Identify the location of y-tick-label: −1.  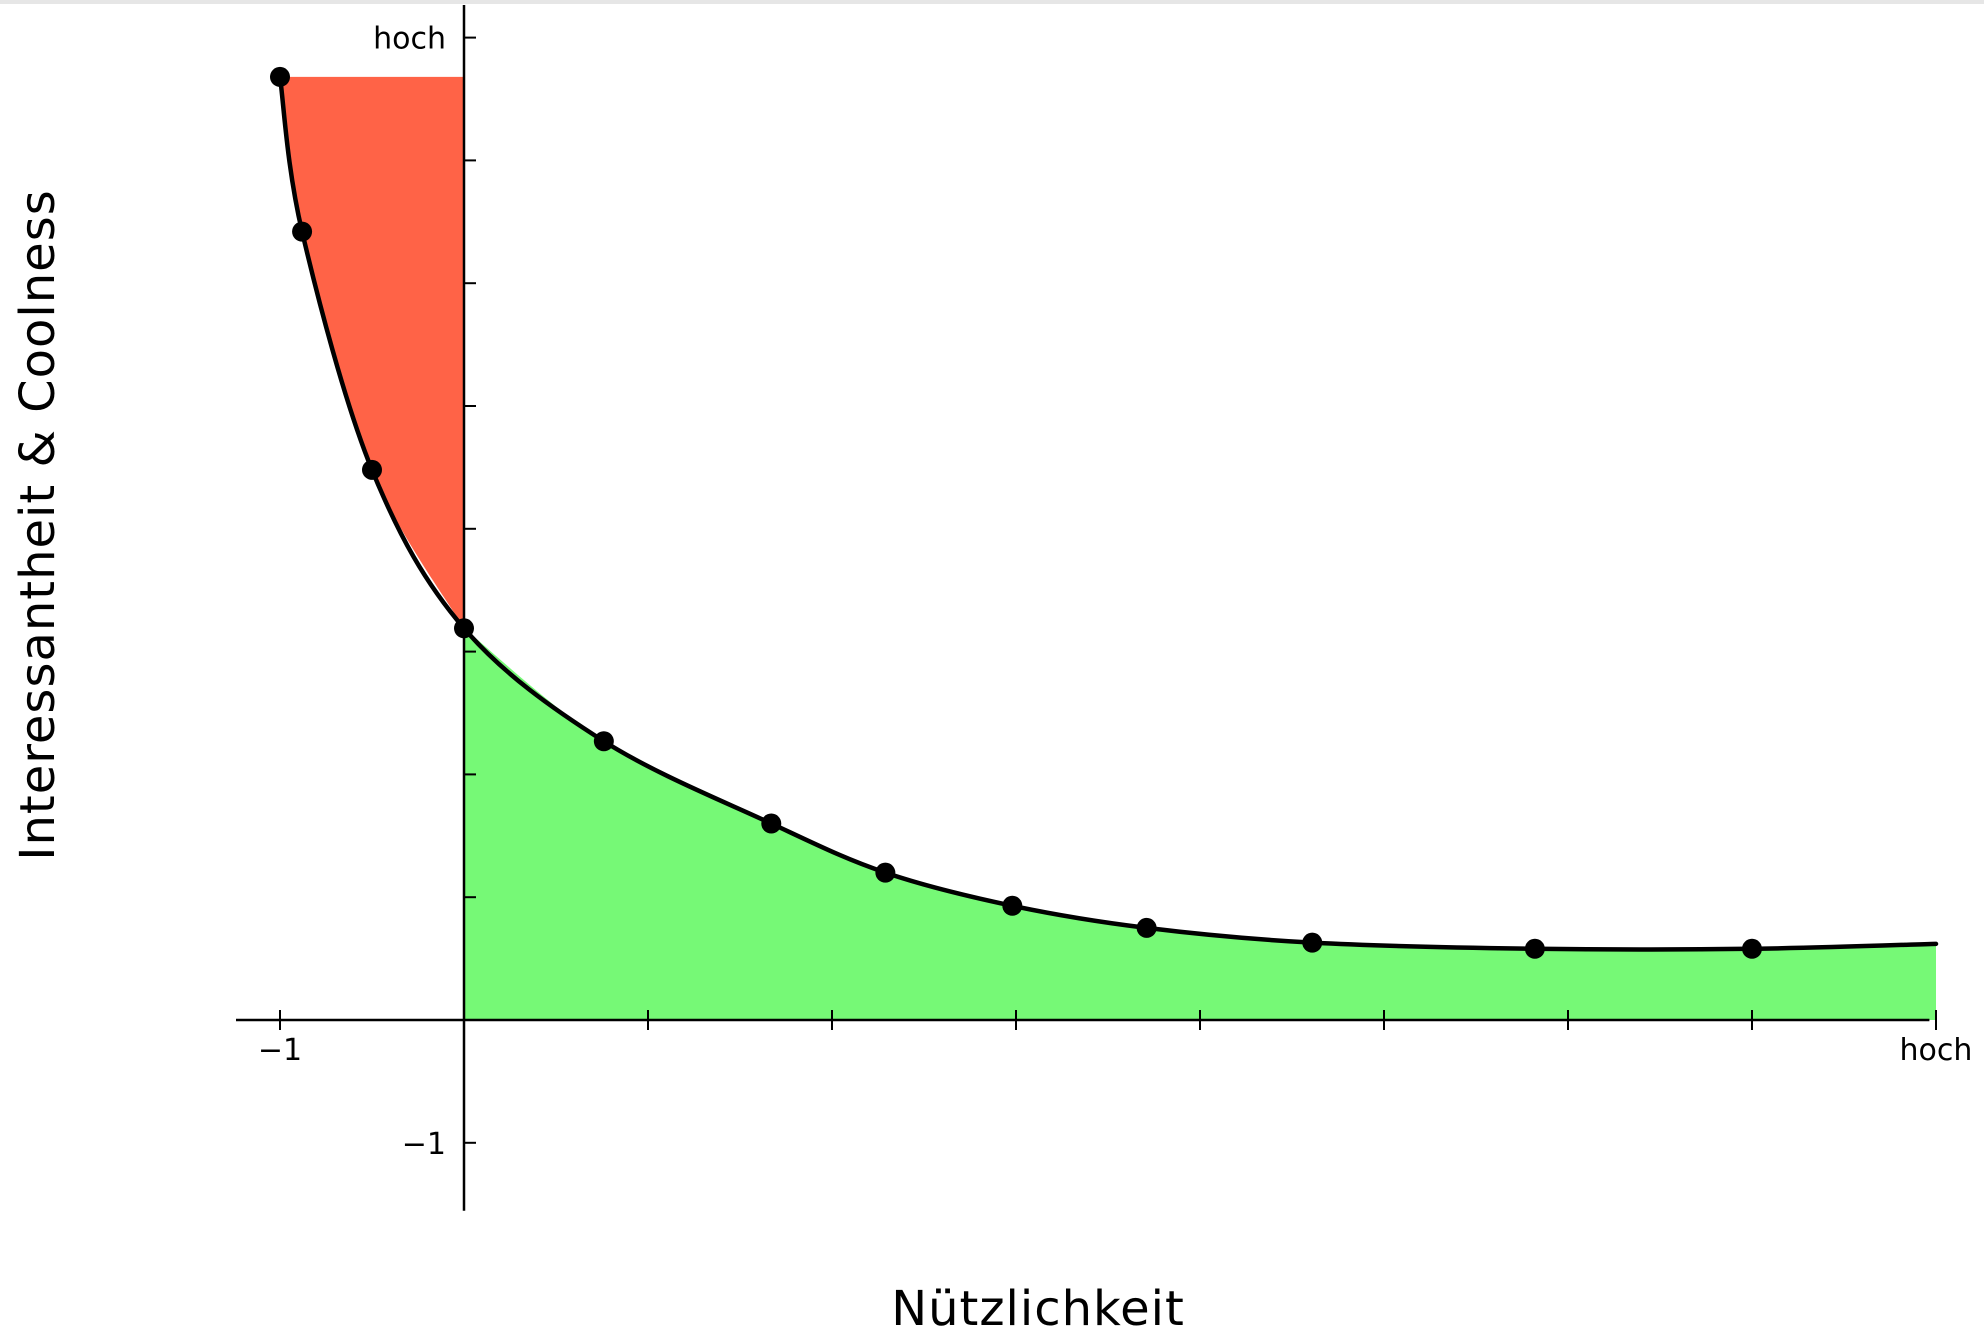
(424, 1144).